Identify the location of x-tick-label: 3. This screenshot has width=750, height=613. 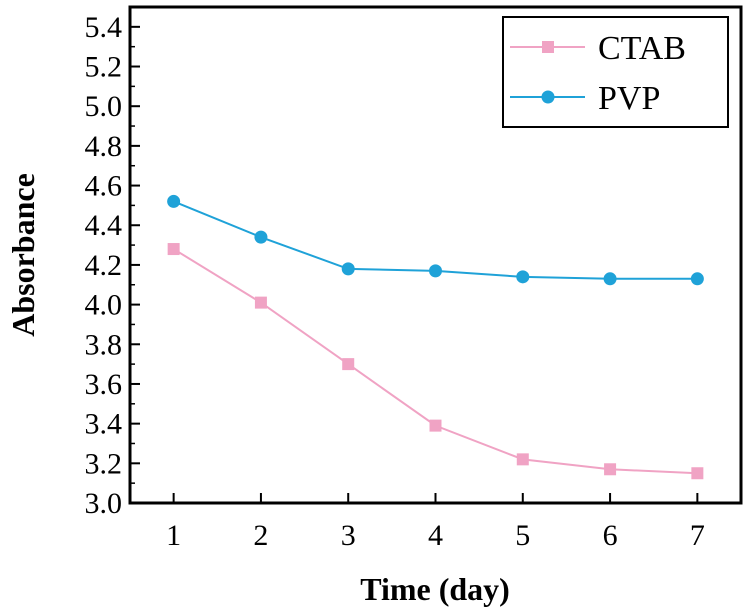
(348, 535).